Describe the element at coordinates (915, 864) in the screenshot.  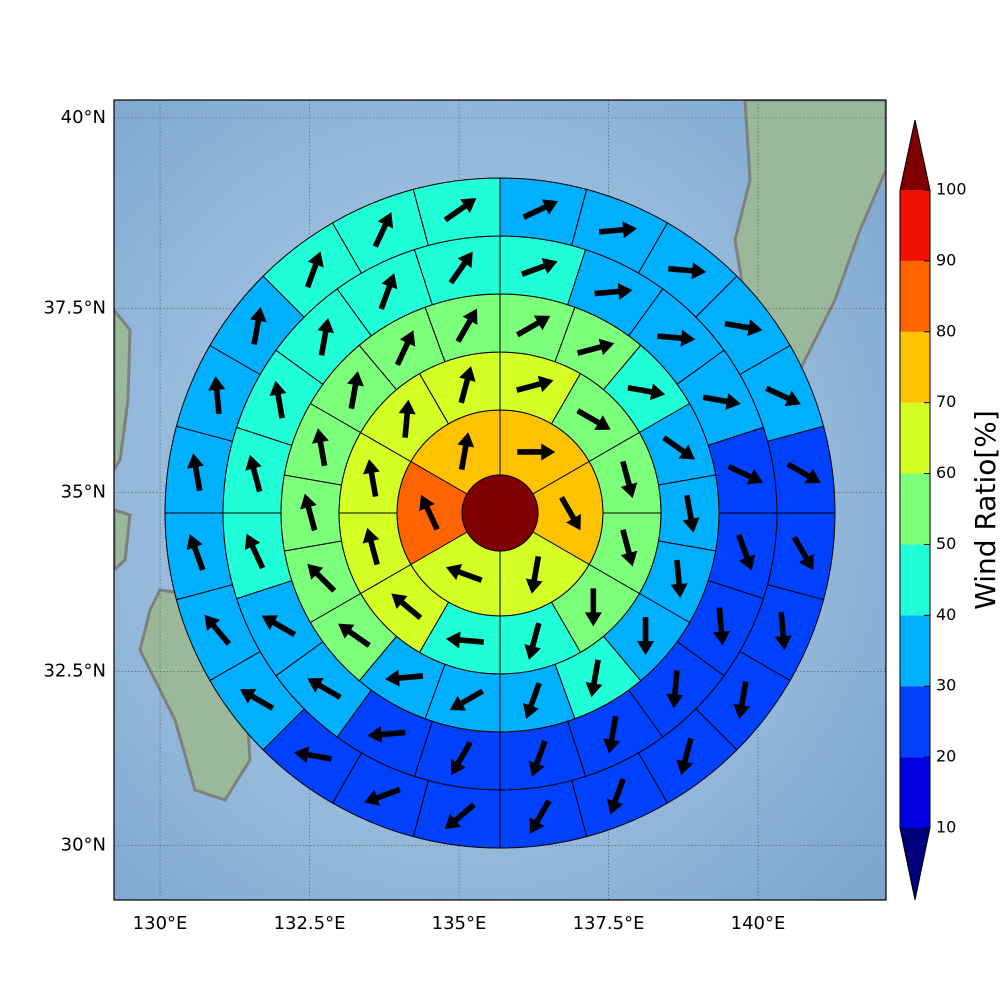
I see `colorbar-extend-low` at that location.